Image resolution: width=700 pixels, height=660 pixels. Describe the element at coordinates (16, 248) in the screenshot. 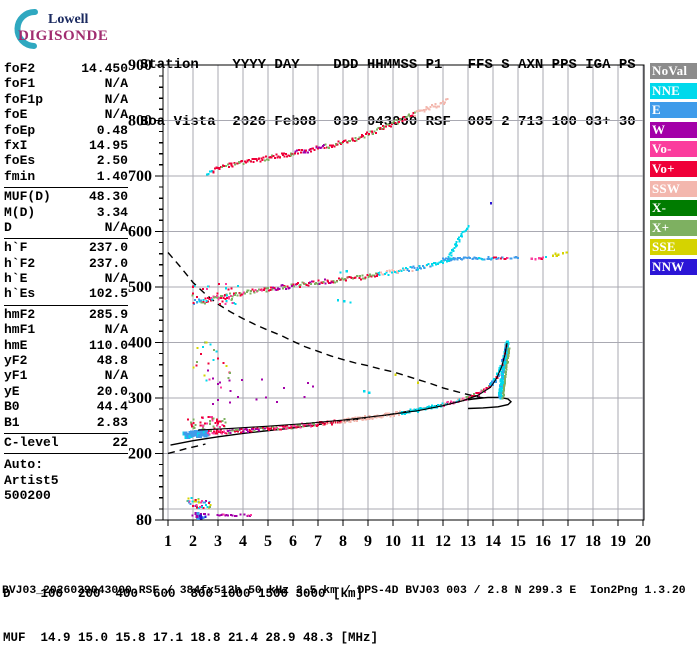

I see `param-label: h`F` at that location.